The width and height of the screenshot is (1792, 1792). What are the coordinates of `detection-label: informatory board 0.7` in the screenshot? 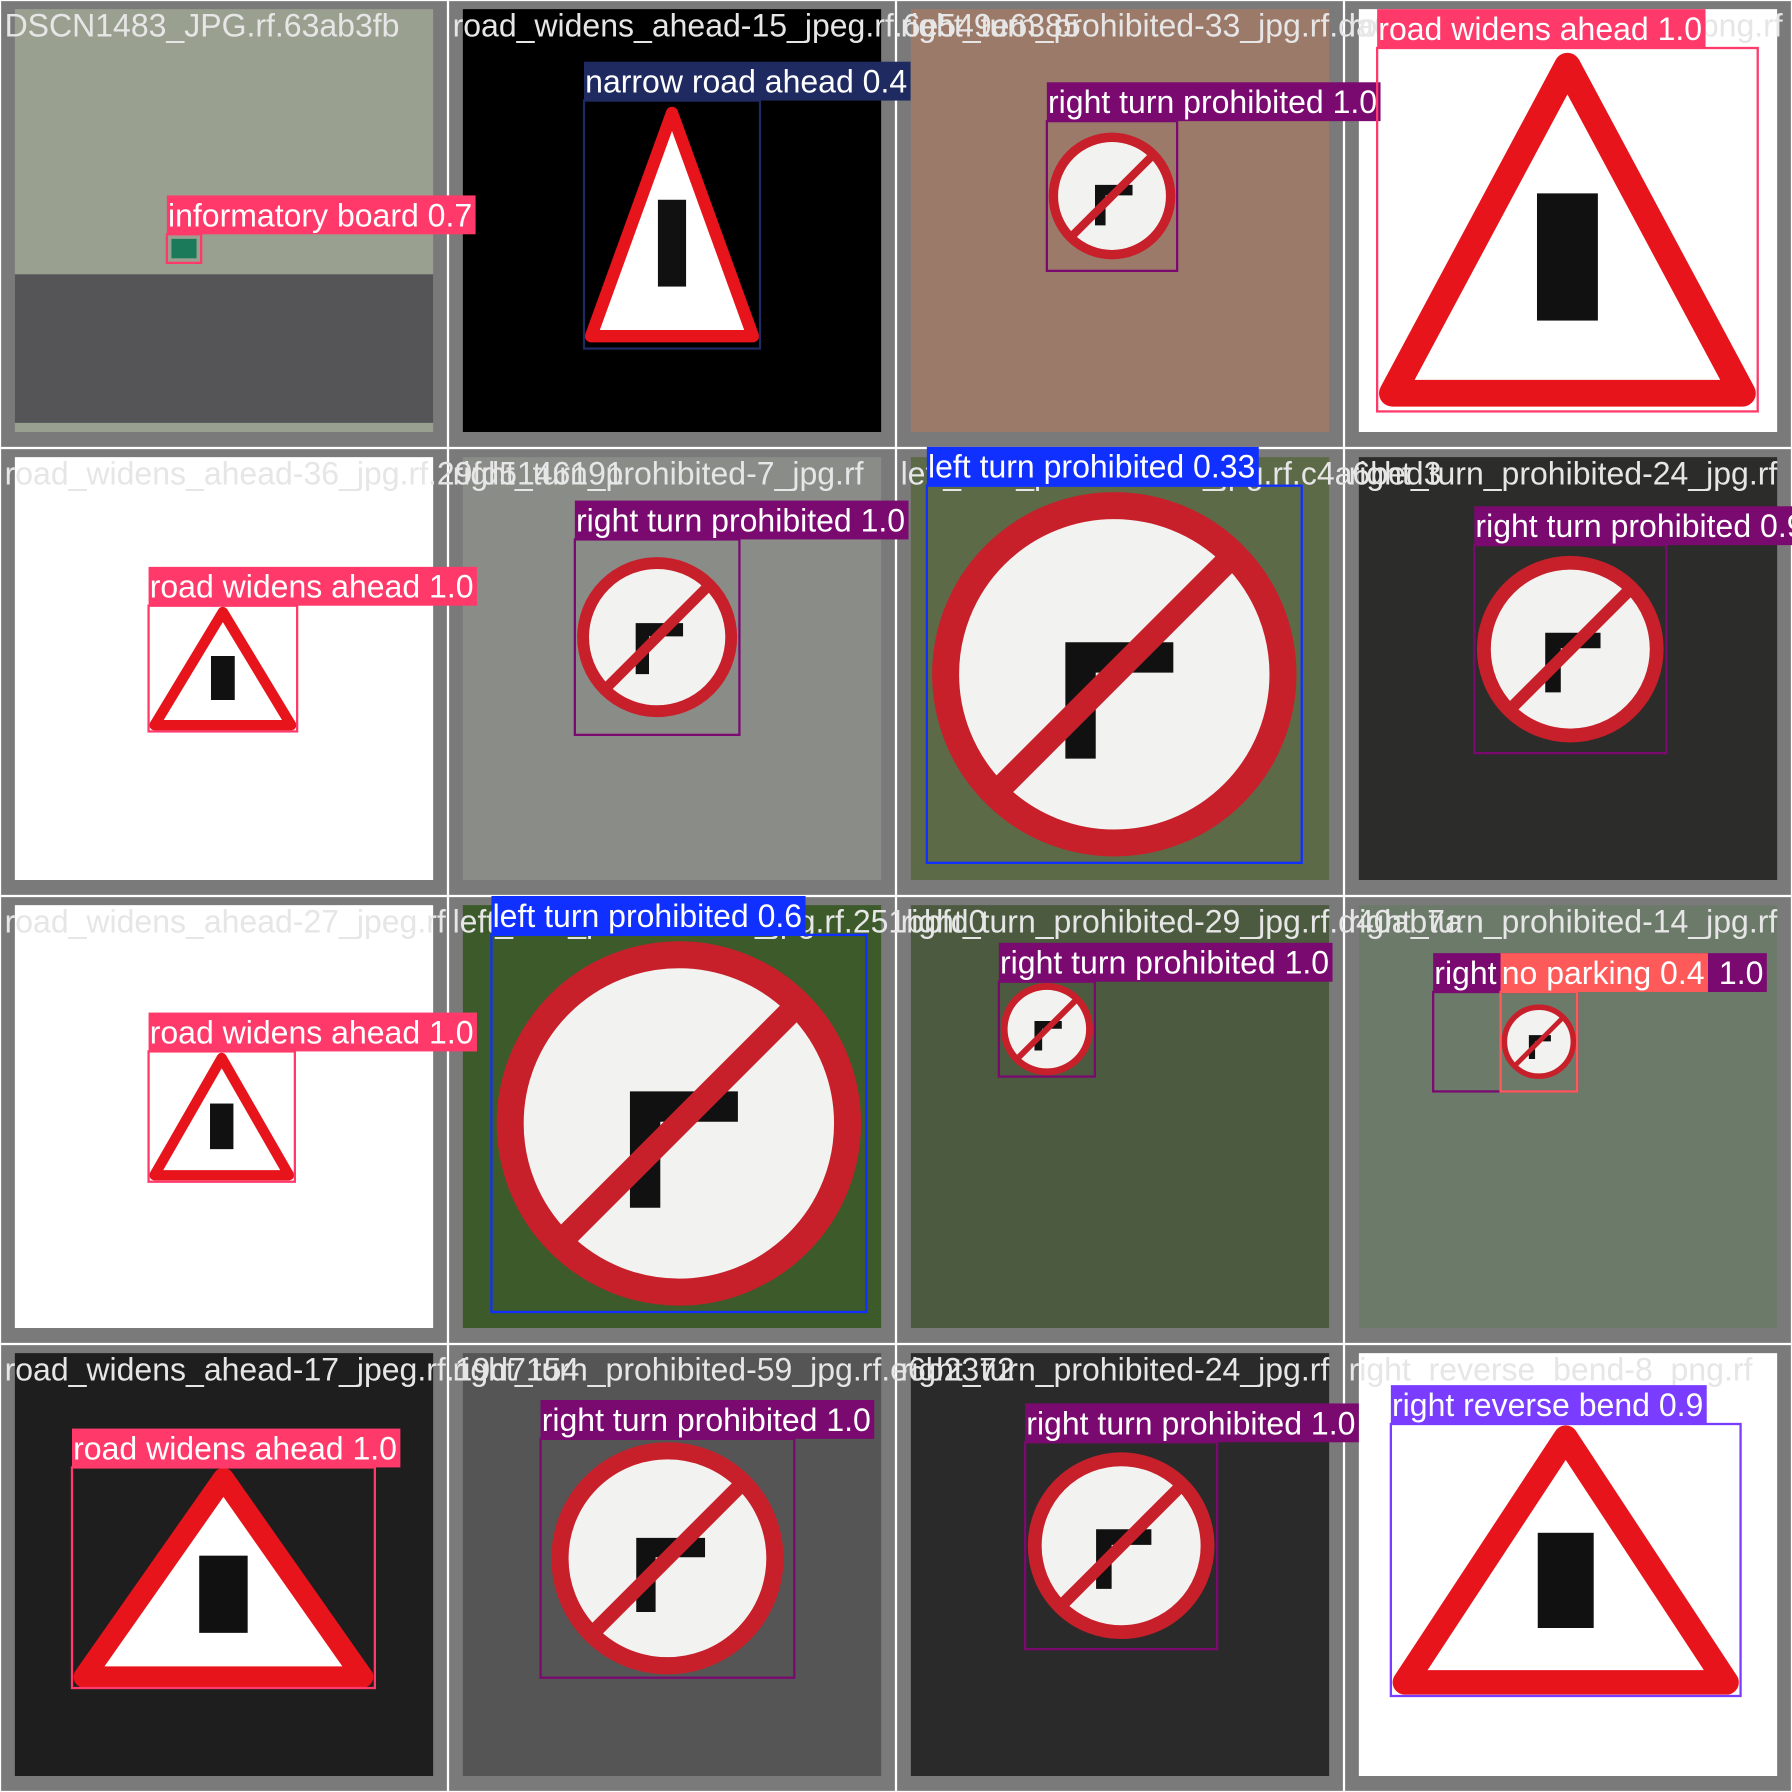 It's located at (320, 215).